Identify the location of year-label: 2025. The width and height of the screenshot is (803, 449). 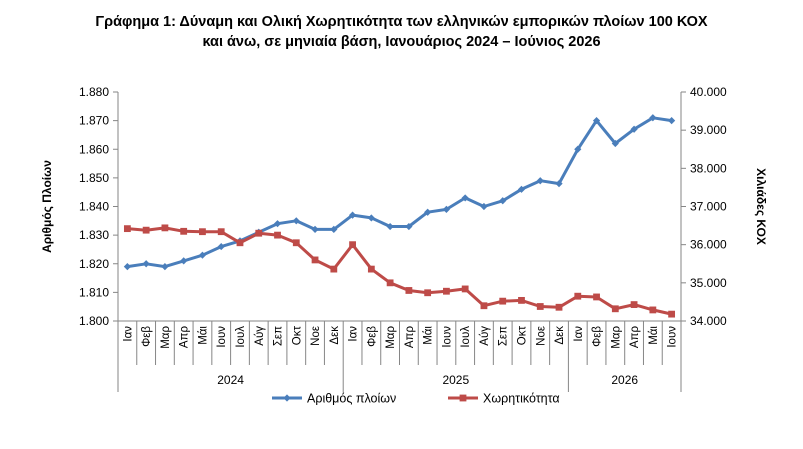
(455, 380).